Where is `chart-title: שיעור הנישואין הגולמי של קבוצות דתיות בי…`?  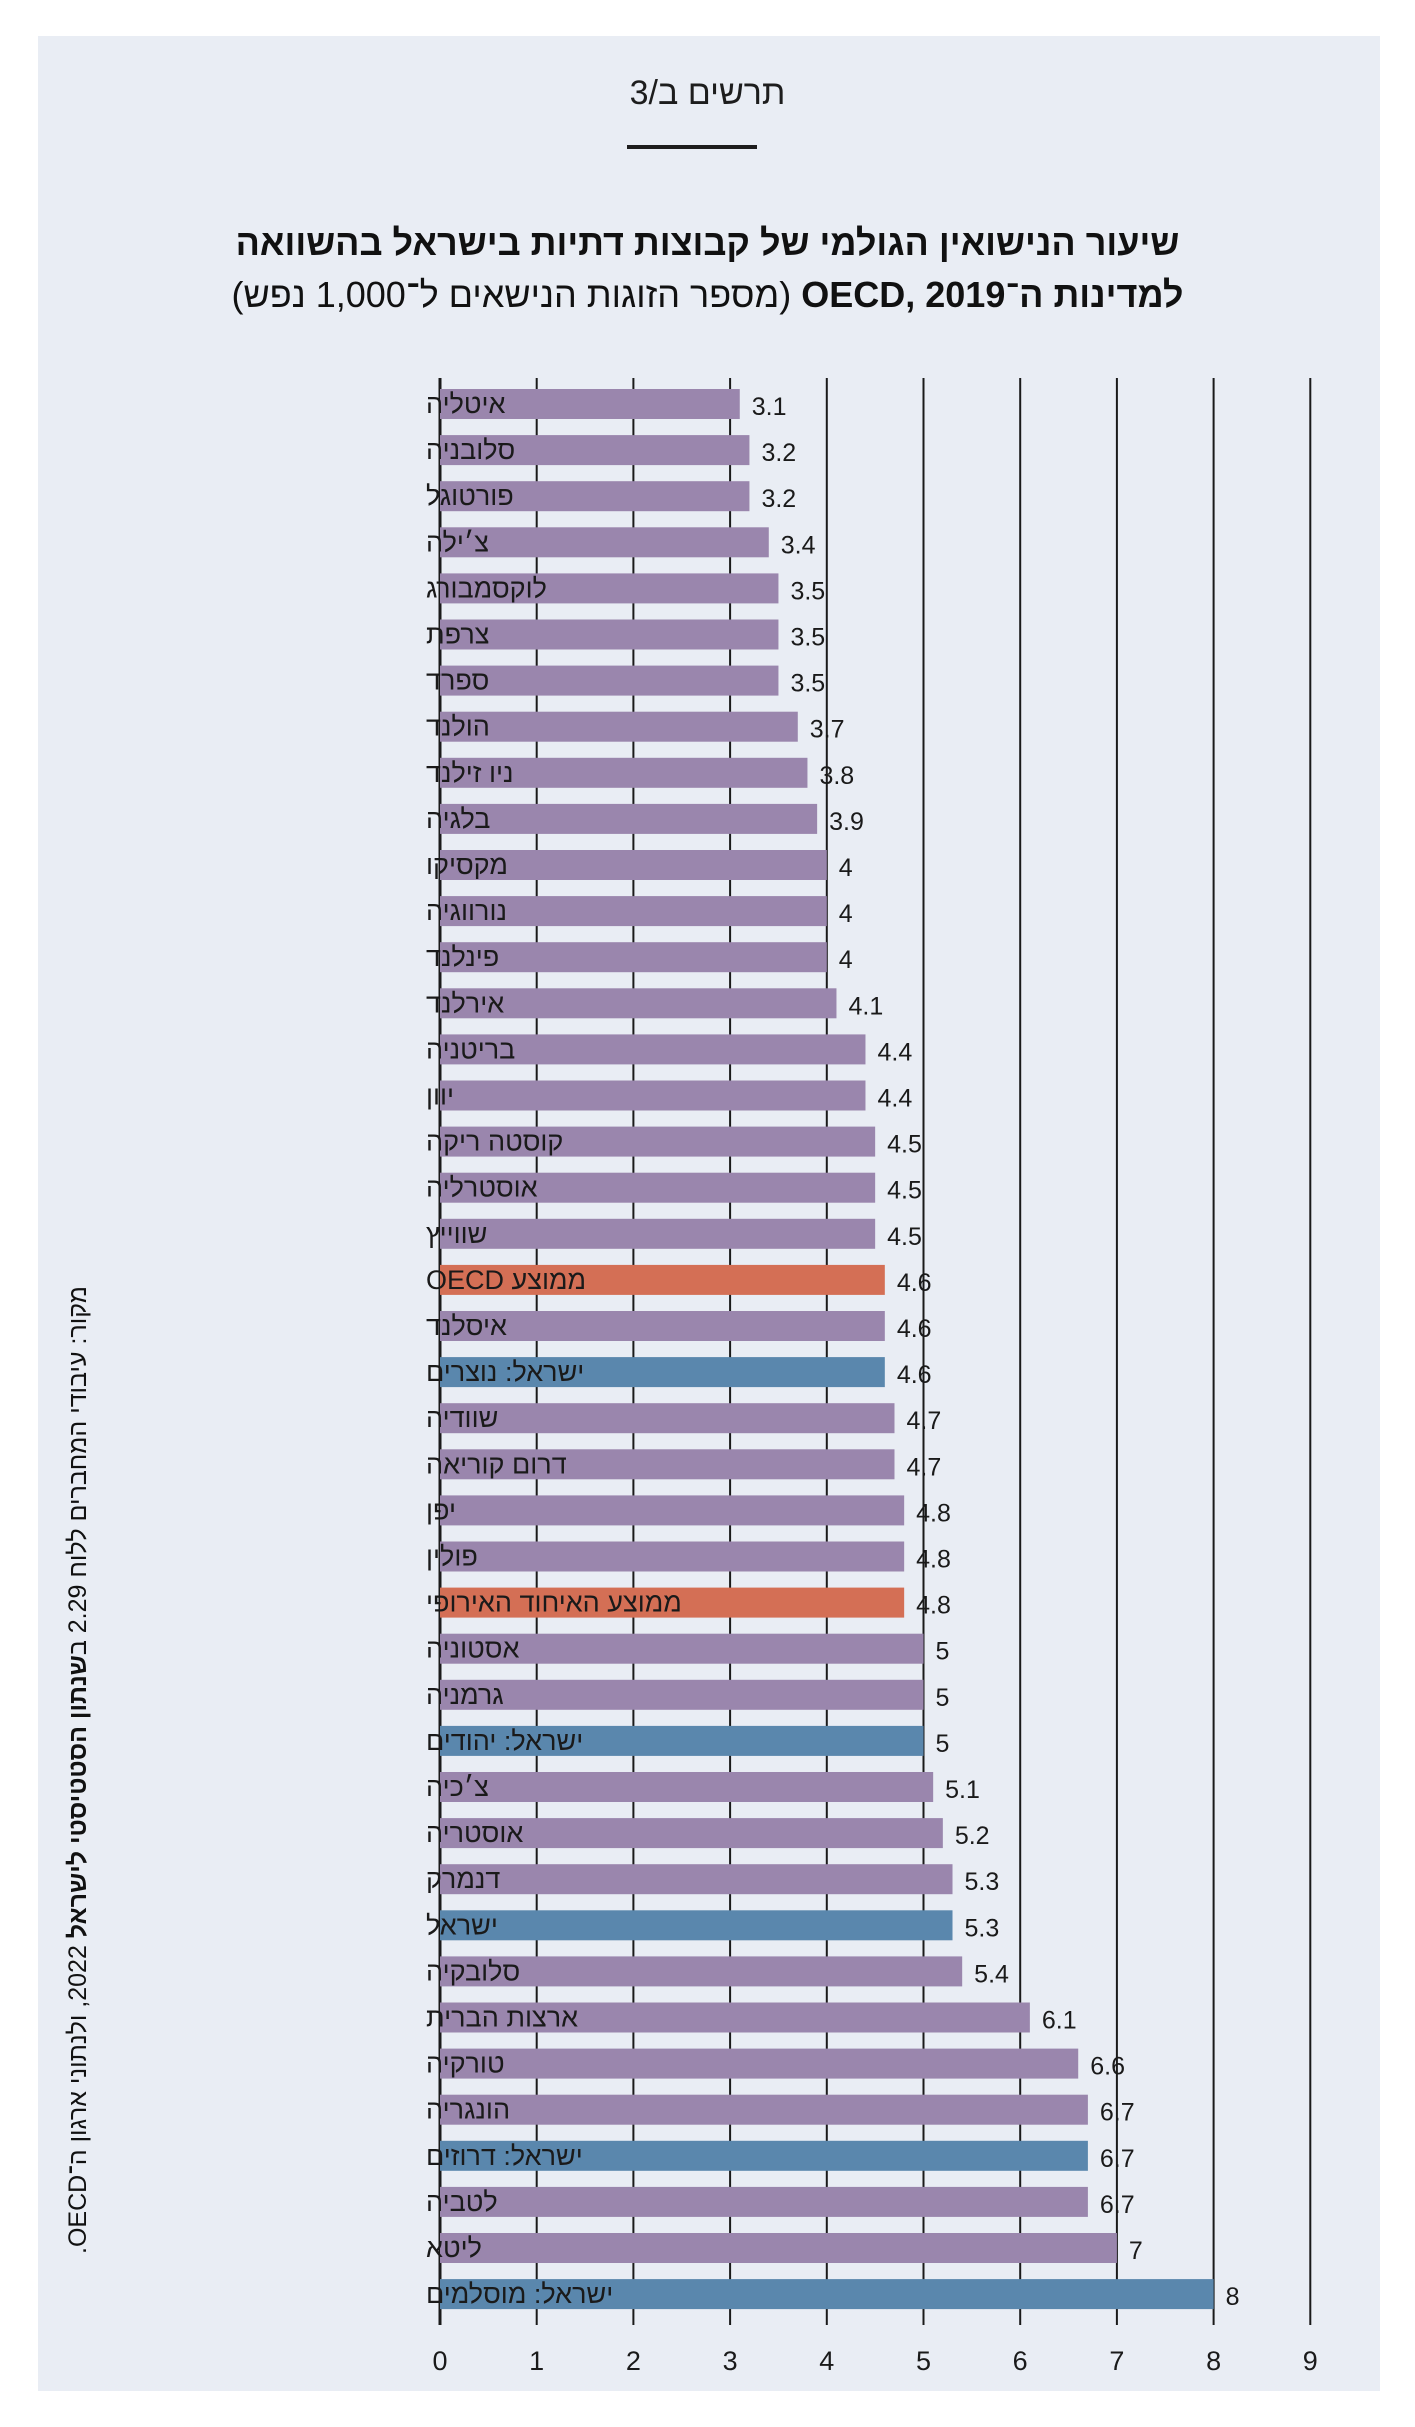
chart-title: שיעור הנישואין הגולמי של קבוצות דתיות בי… is located at coordinates (707, 242).